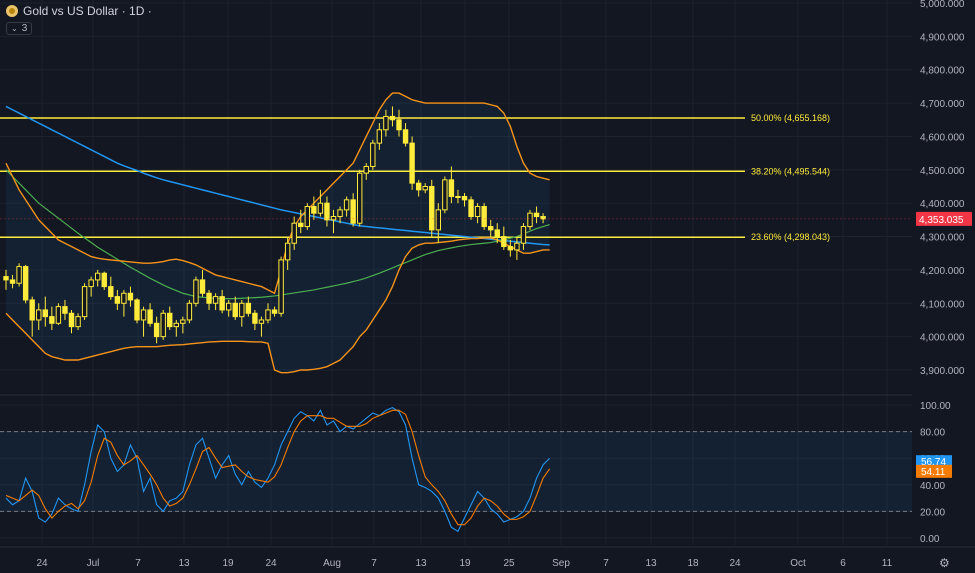  Describe the element at coordinates (87, 11) in the screenshot. I see `symbol-title: Gold vs US Dollar · 1D ·` at that location.